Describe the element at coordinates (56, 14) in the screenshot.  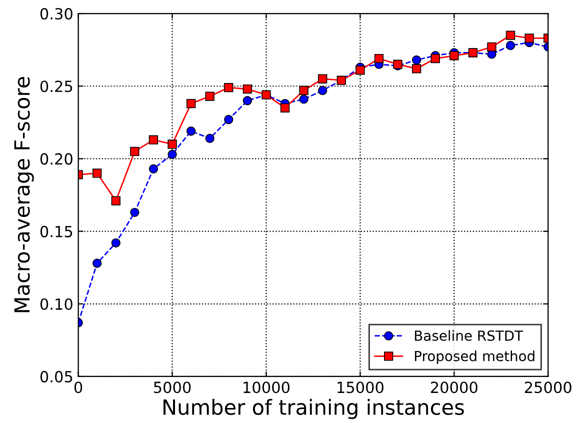
I see `y-tick-label: 0.30` at that location.